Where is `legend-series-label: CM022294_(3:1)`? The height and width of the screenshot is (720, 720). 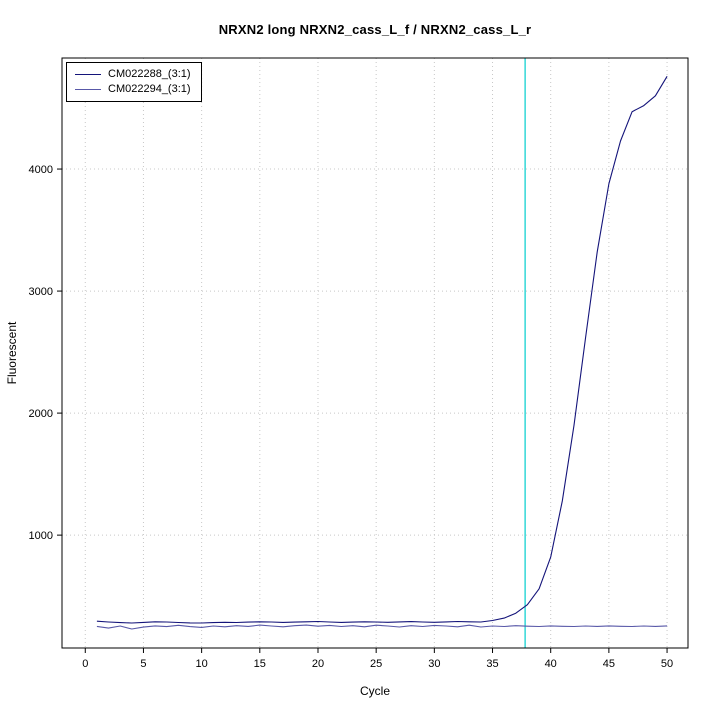
legend-series-label: CM022294_(3:1) is located at coordinates (149, 89).